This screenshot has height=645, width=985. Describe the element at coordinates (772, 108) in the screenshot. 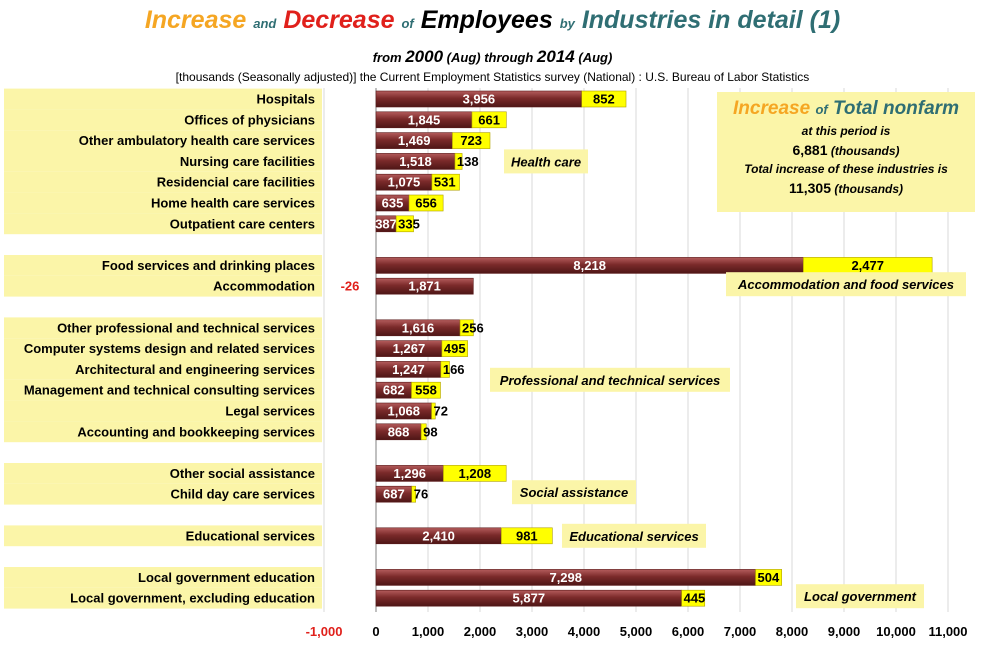

I see `info-word-increase: Increase` at that location.